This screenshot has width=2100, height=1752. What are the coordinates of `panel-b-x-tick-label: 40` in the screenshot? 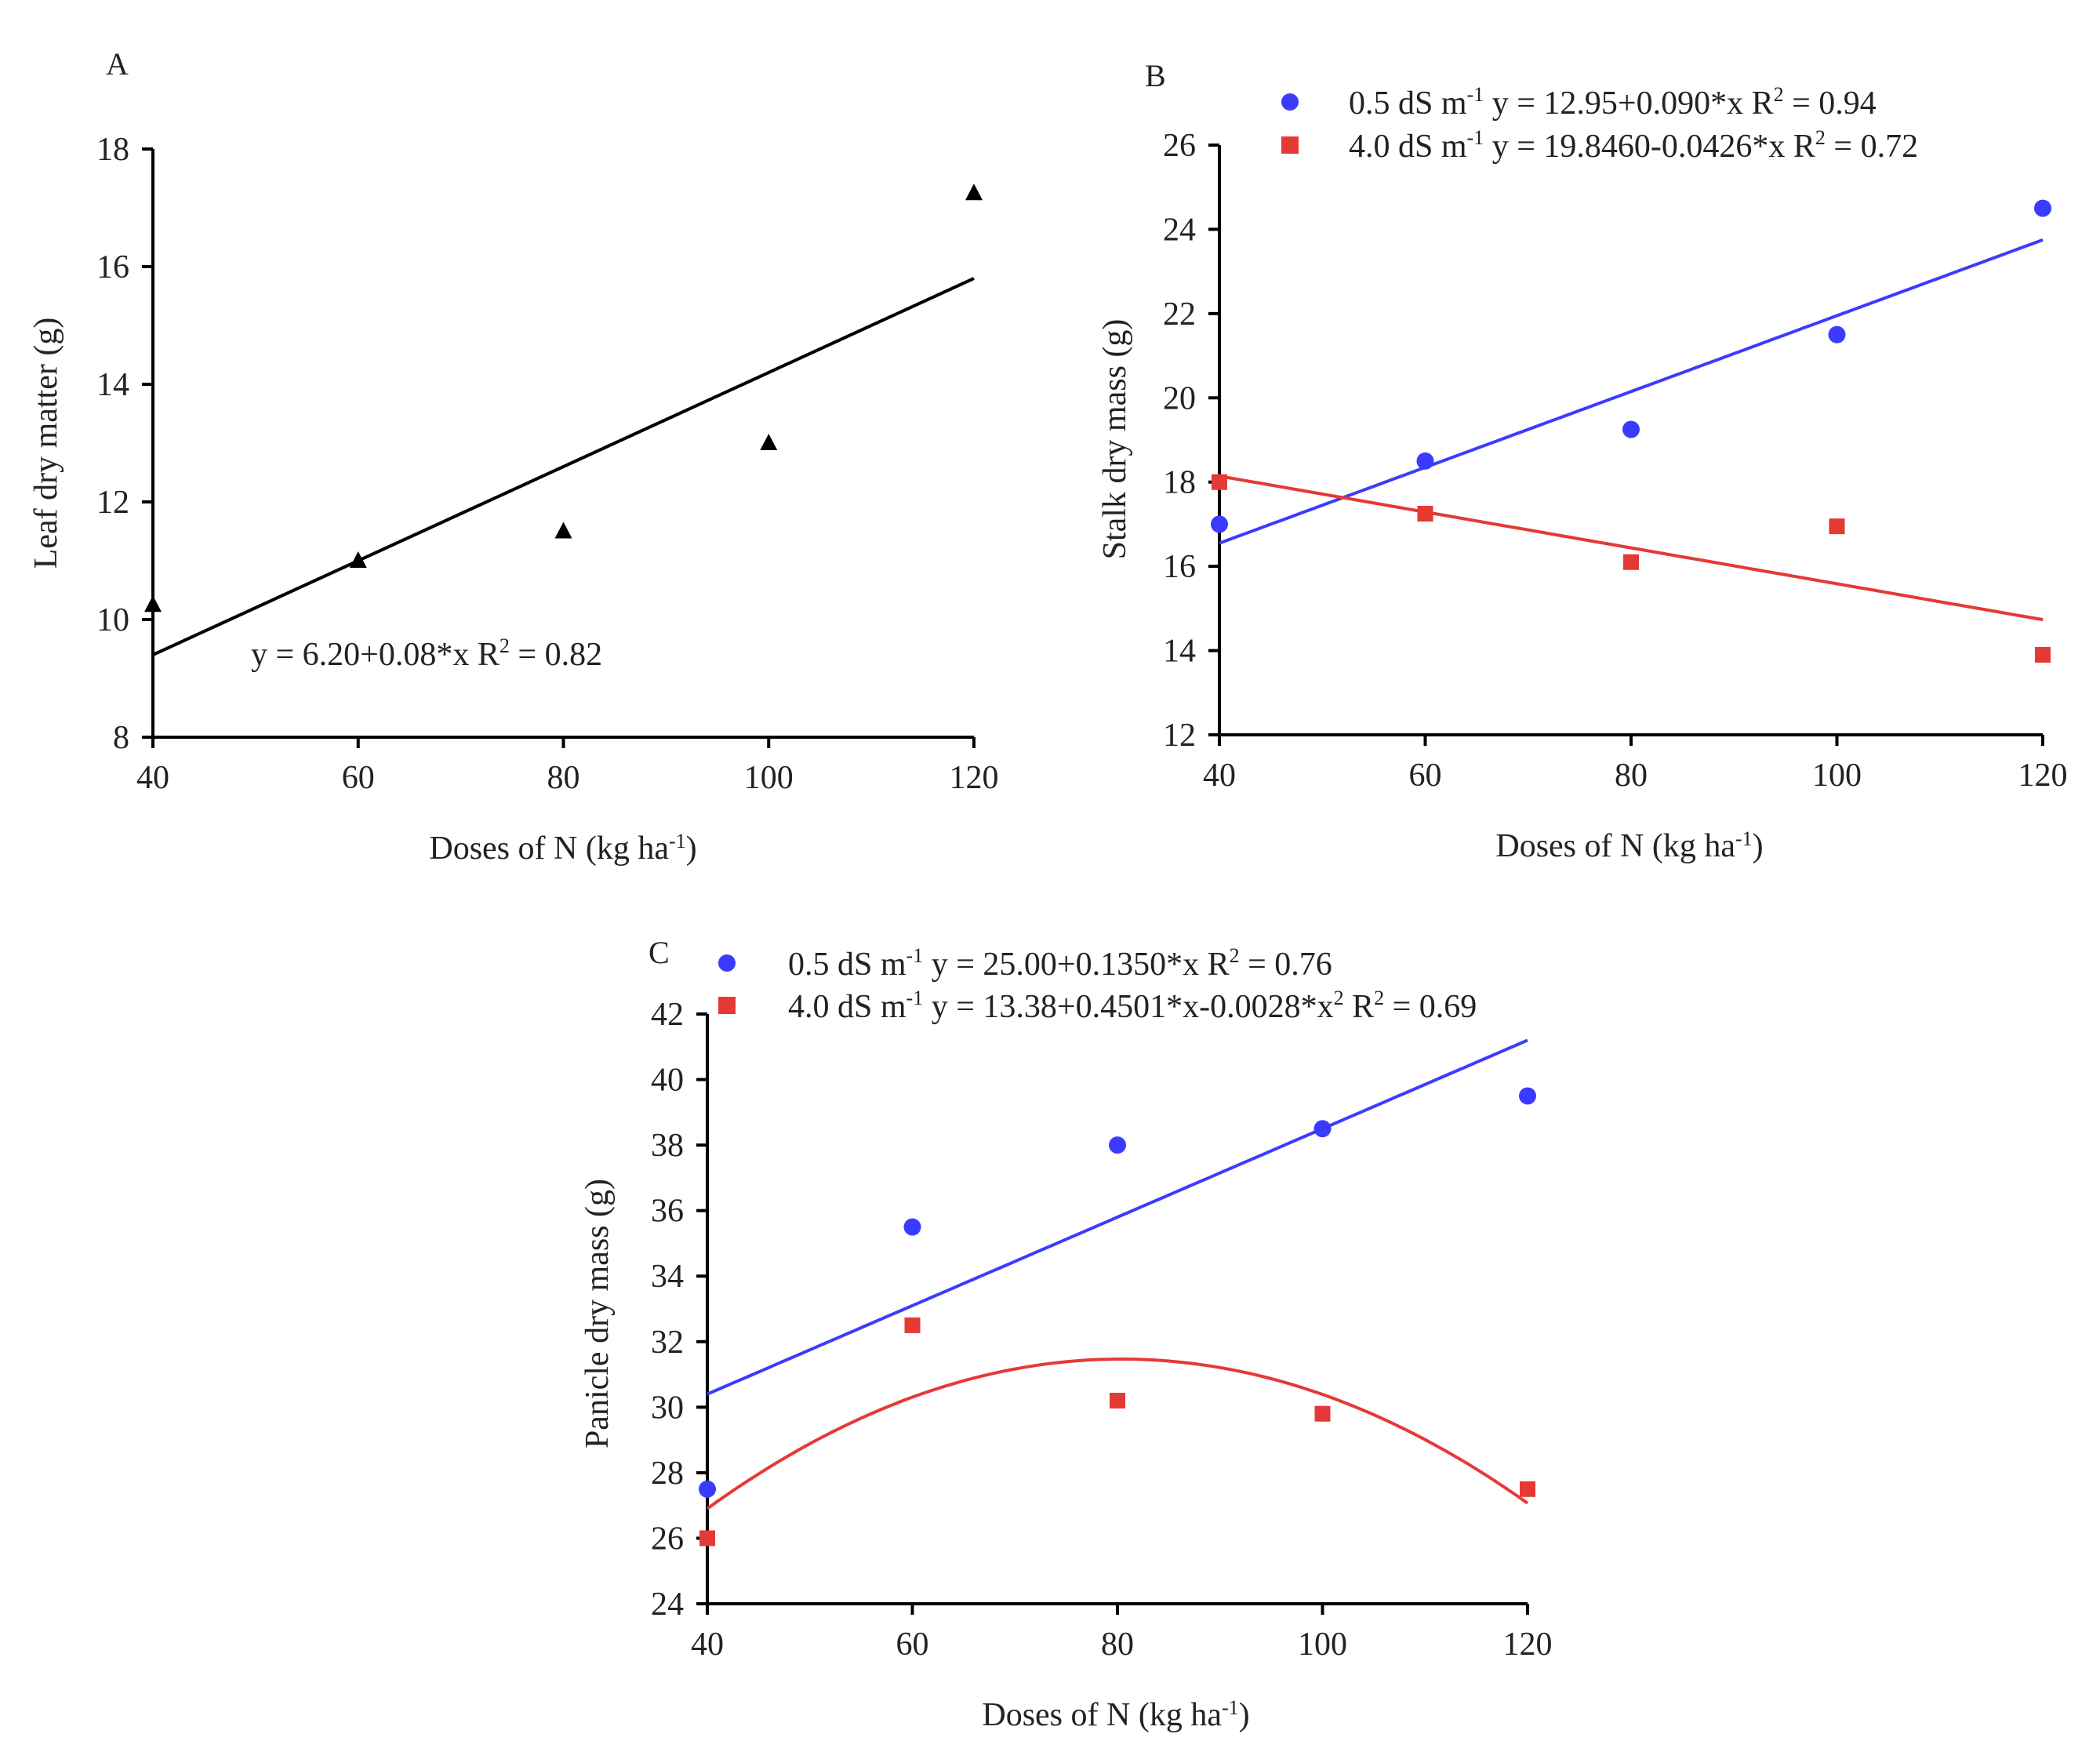 It's located at (1219, 776).